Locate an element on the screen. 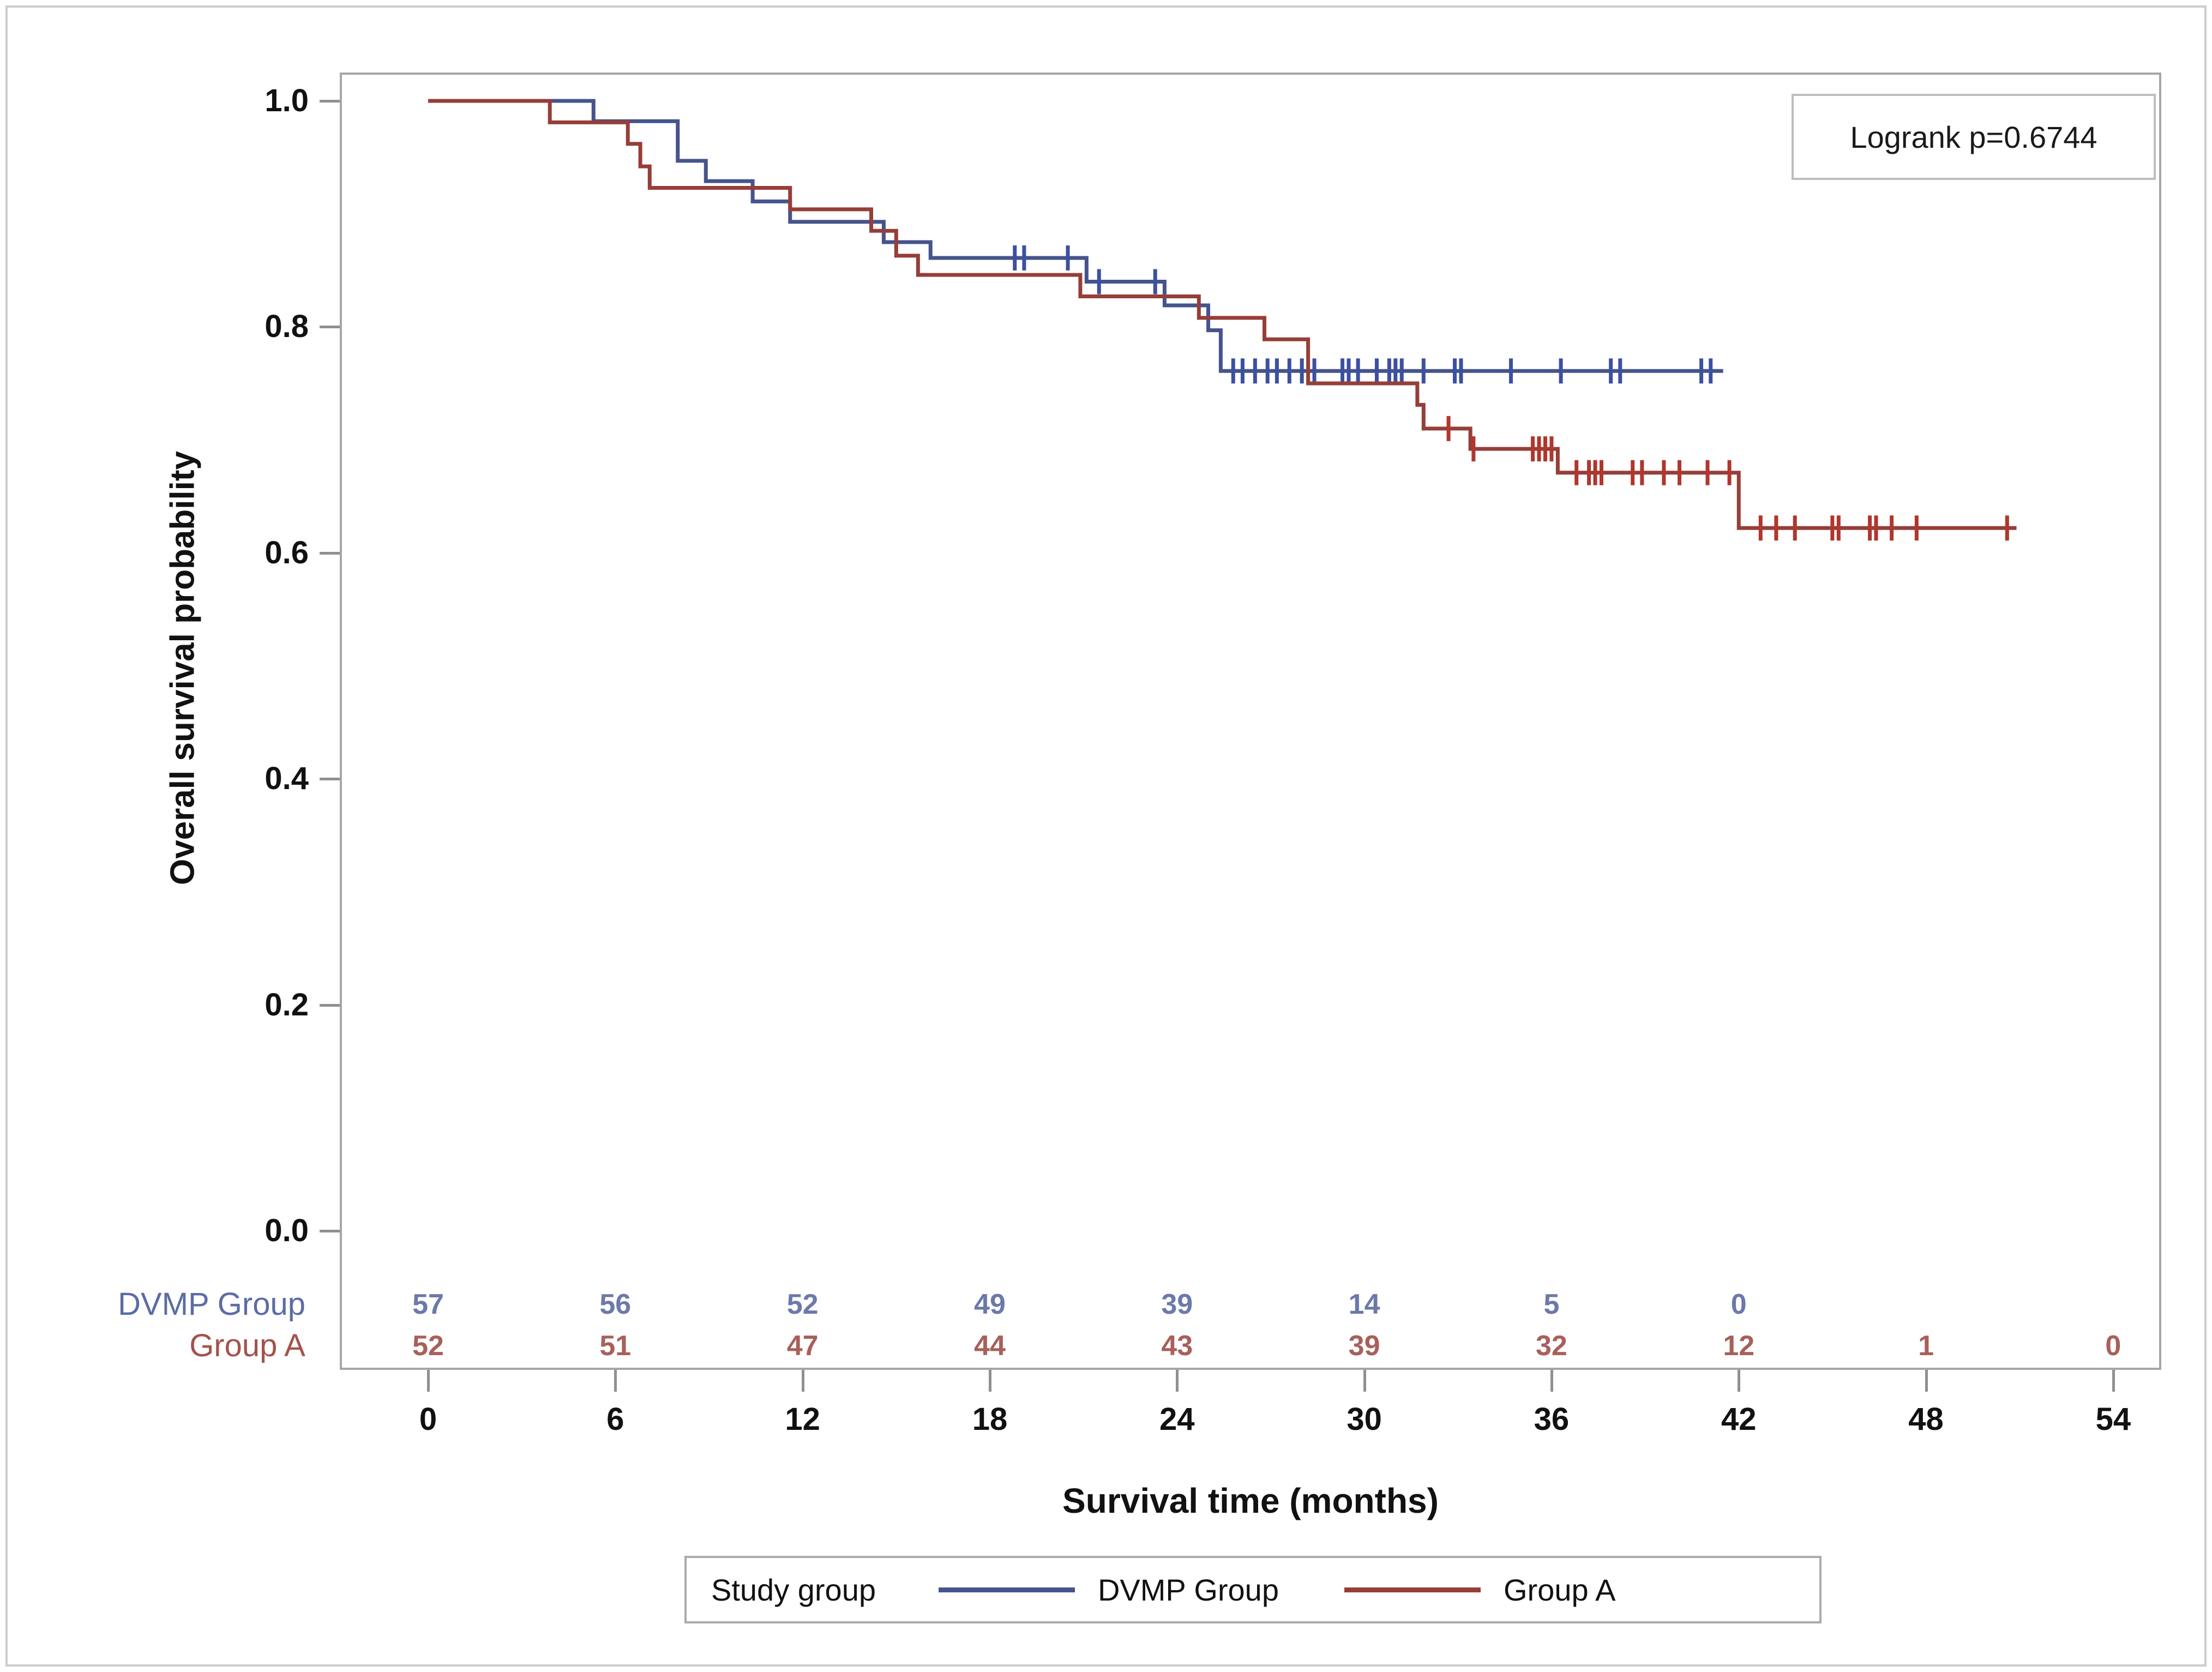 This screenshot has width=2212, height=1672. at-risk-value: 5 is located at coordinates (1551, 1304).